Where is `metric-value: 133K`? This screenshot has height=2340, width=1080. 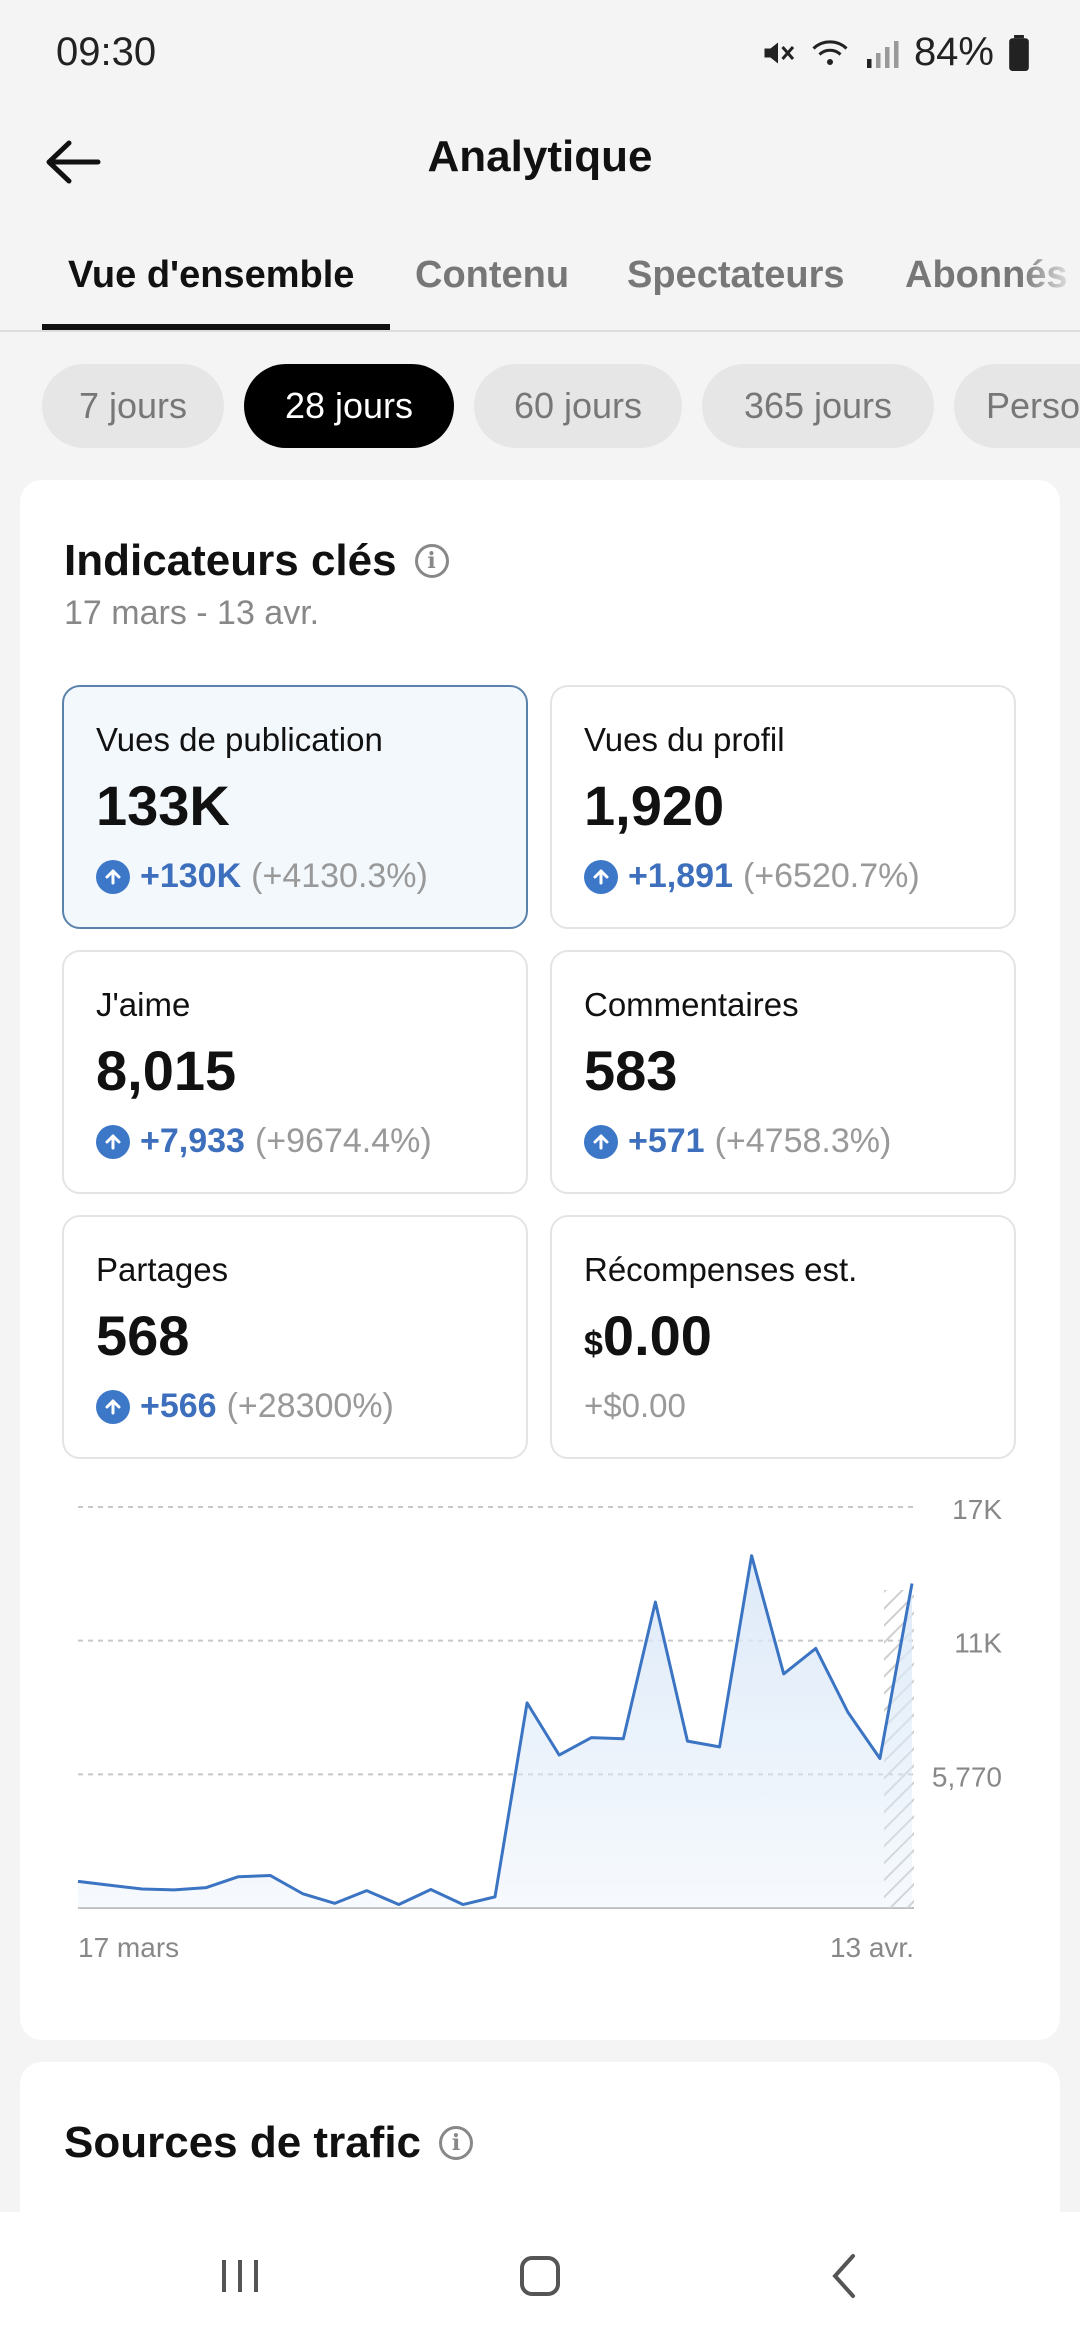 metric-value: 133K is located at coordinates (163, 805).